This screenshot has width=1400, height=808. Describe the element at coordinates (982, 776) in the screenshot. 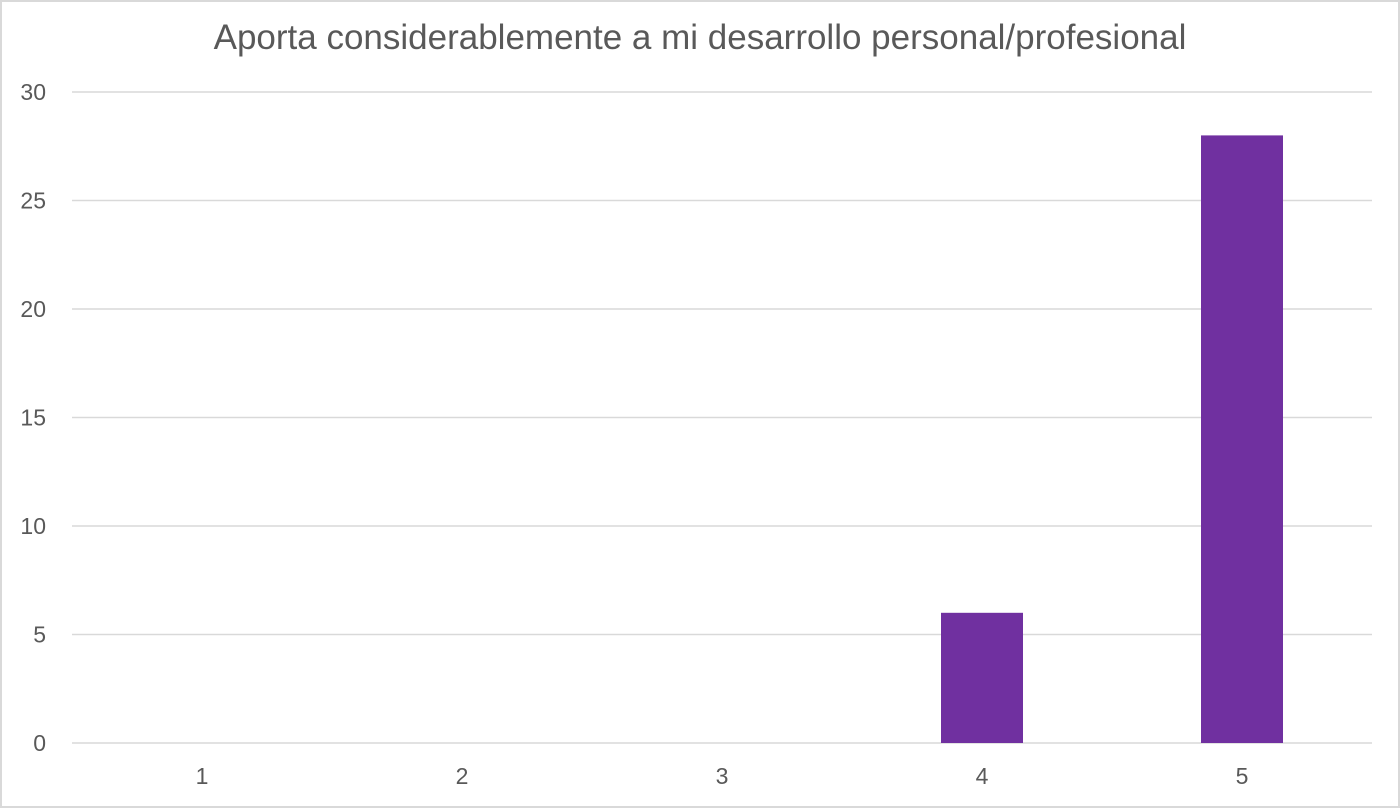

I see `x-tick-label: 4` at that location.